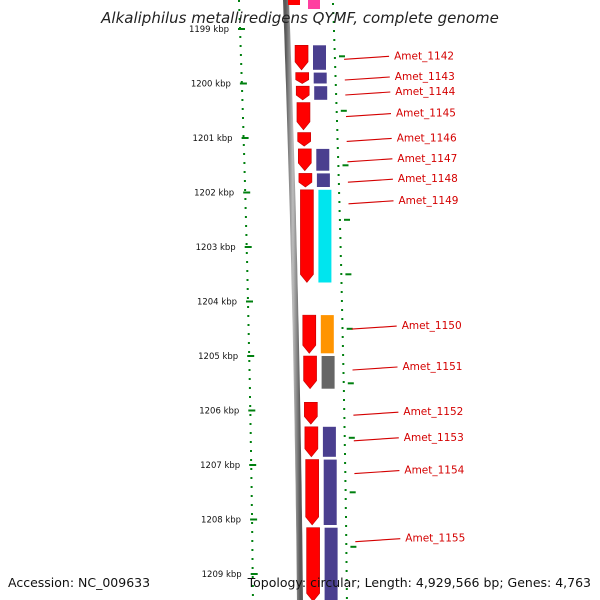  What do you see at coordinates (424, 56) in the screenshot?
I see `gene-label: Amet_1142` at bounding box center [424, 56].